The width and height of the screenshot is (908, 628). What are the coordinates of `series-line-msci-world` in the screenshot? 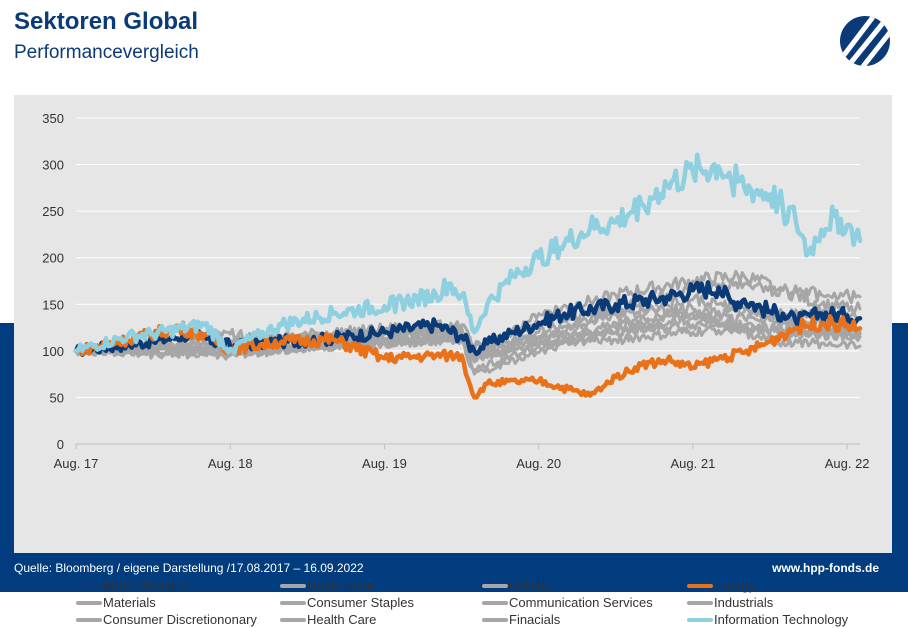 It's located at (468, 319).